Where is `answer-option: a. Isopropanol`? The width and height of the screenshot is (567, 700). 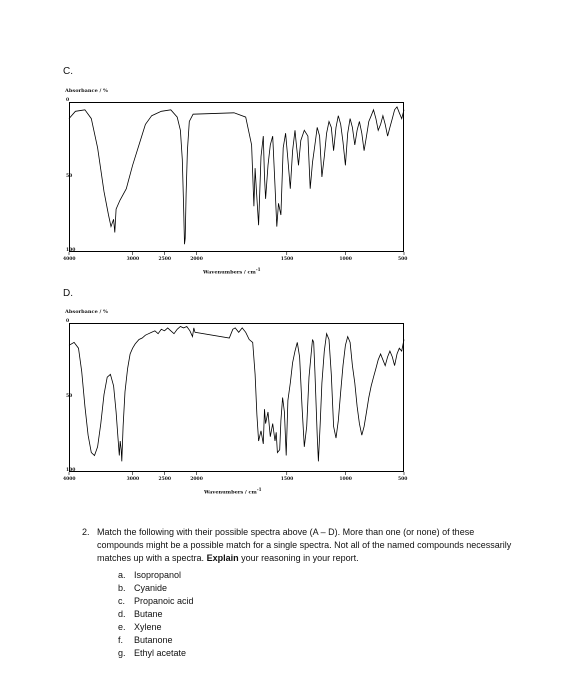
answer-option: a. Isopropanol is located at coordinates (320, 575).